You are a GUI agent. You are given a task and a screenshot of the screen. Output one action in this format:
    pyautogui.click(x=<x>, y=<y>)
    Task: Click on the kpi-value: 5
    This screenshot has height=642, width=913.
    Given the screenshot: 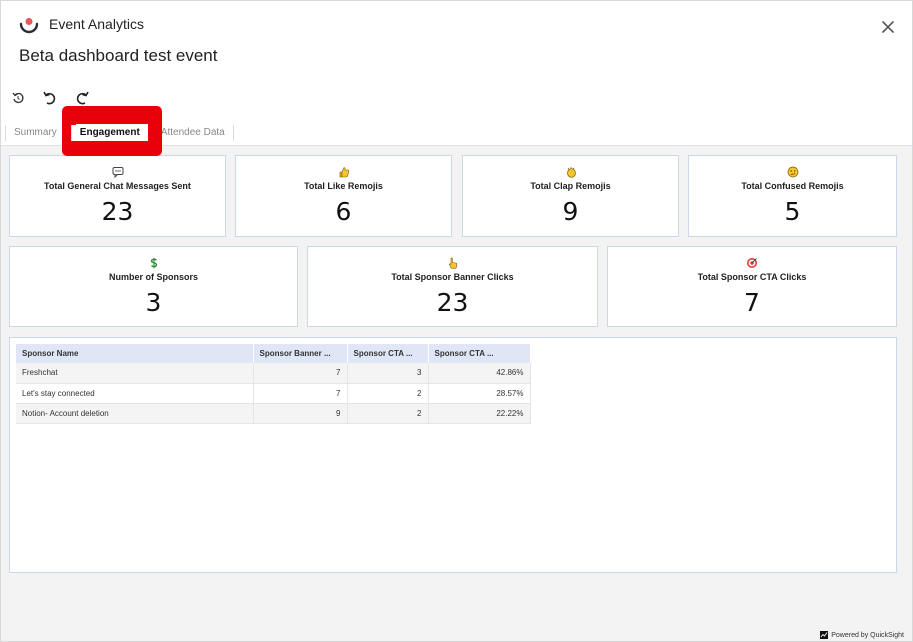 What is the action you would take?
    pyautogui.click(x=792, y=211)
    